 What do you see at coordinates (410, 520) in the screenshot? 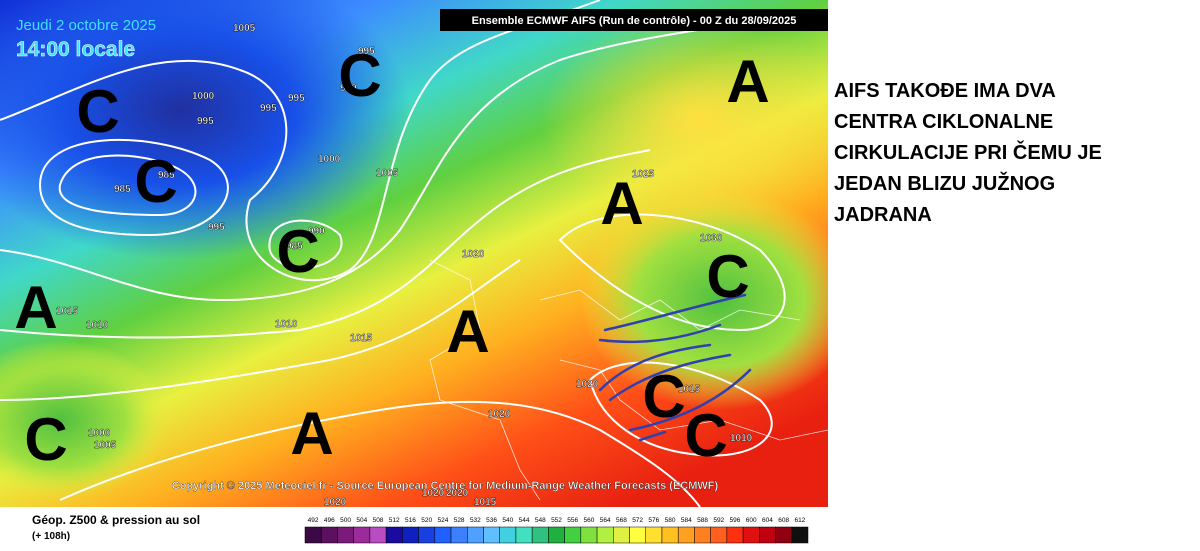
I see `colorbar-label: 516` at bounding box center [410, 520].